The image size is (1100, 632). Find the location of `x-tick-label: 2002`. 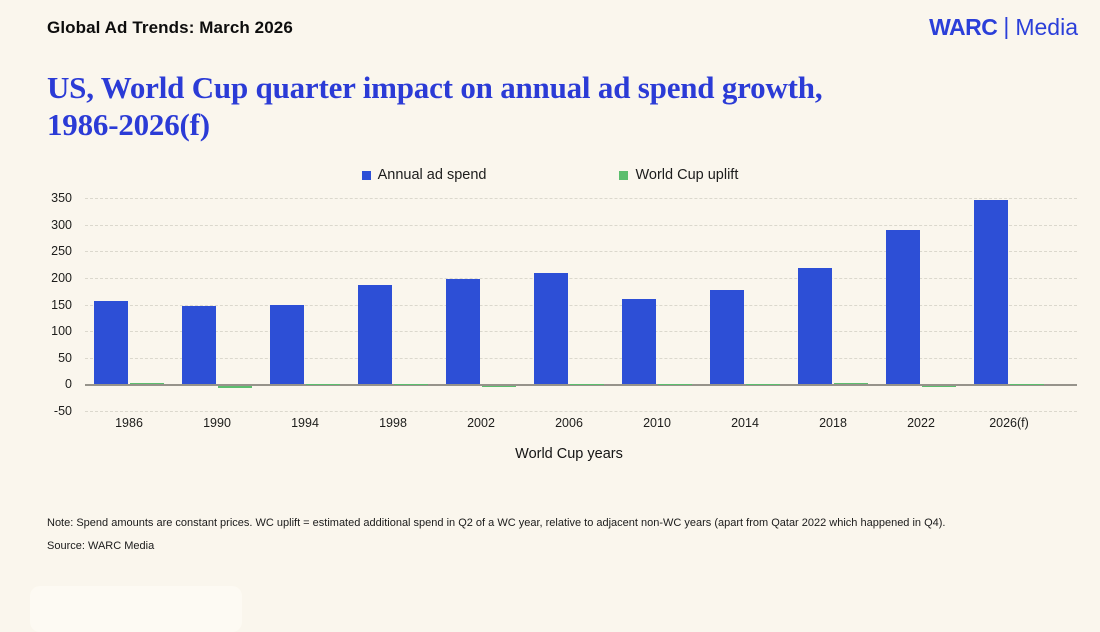

x-tick-label: 2002 is located at coordinates (481, 423).